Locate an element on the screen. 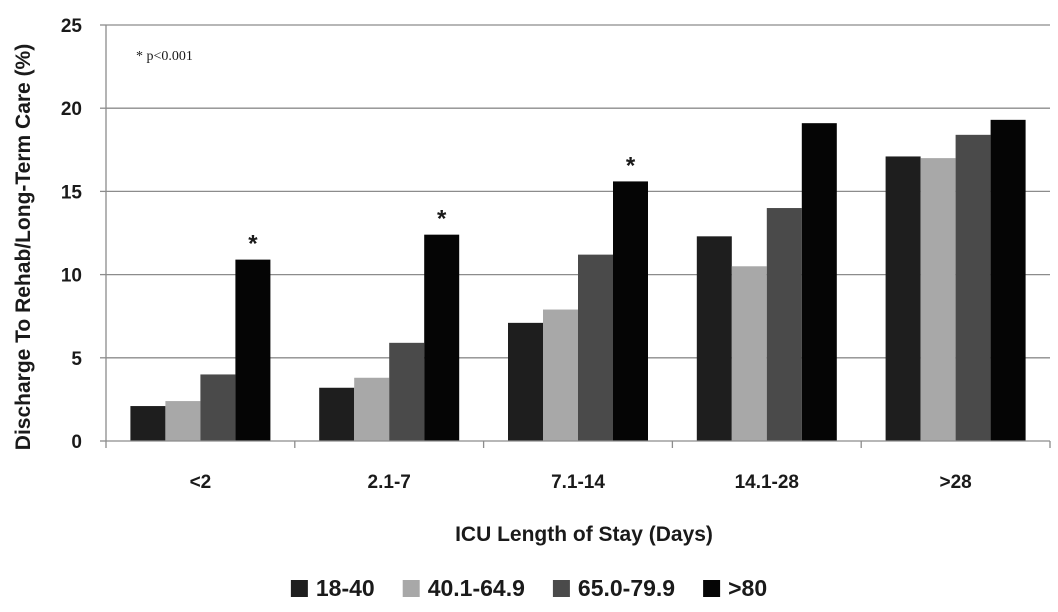 This screenshot has height=612, width=1058. legend-label: 18-40 is located at coordinates (345, 588).